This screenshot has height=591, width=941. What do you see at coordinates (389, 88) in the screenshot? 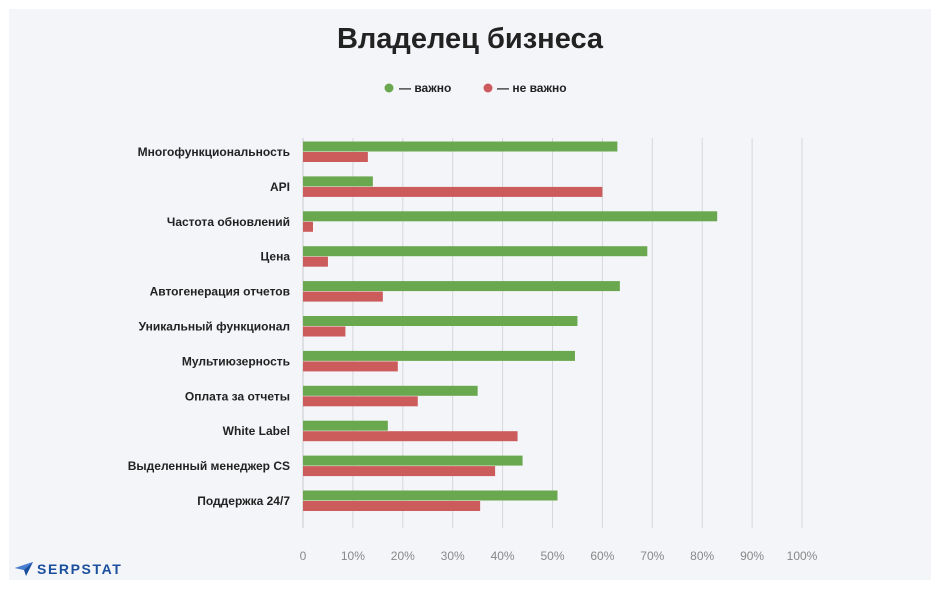
I see `legend-marker-important` at bounding box center [389, 88].